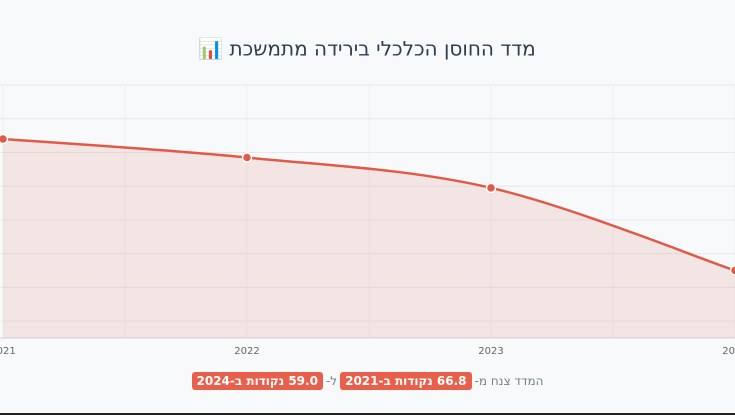 Image resolution: width=735 pixels, height=415 pixels. I want to click on x-tick-label: 2024, so click(728, 351).